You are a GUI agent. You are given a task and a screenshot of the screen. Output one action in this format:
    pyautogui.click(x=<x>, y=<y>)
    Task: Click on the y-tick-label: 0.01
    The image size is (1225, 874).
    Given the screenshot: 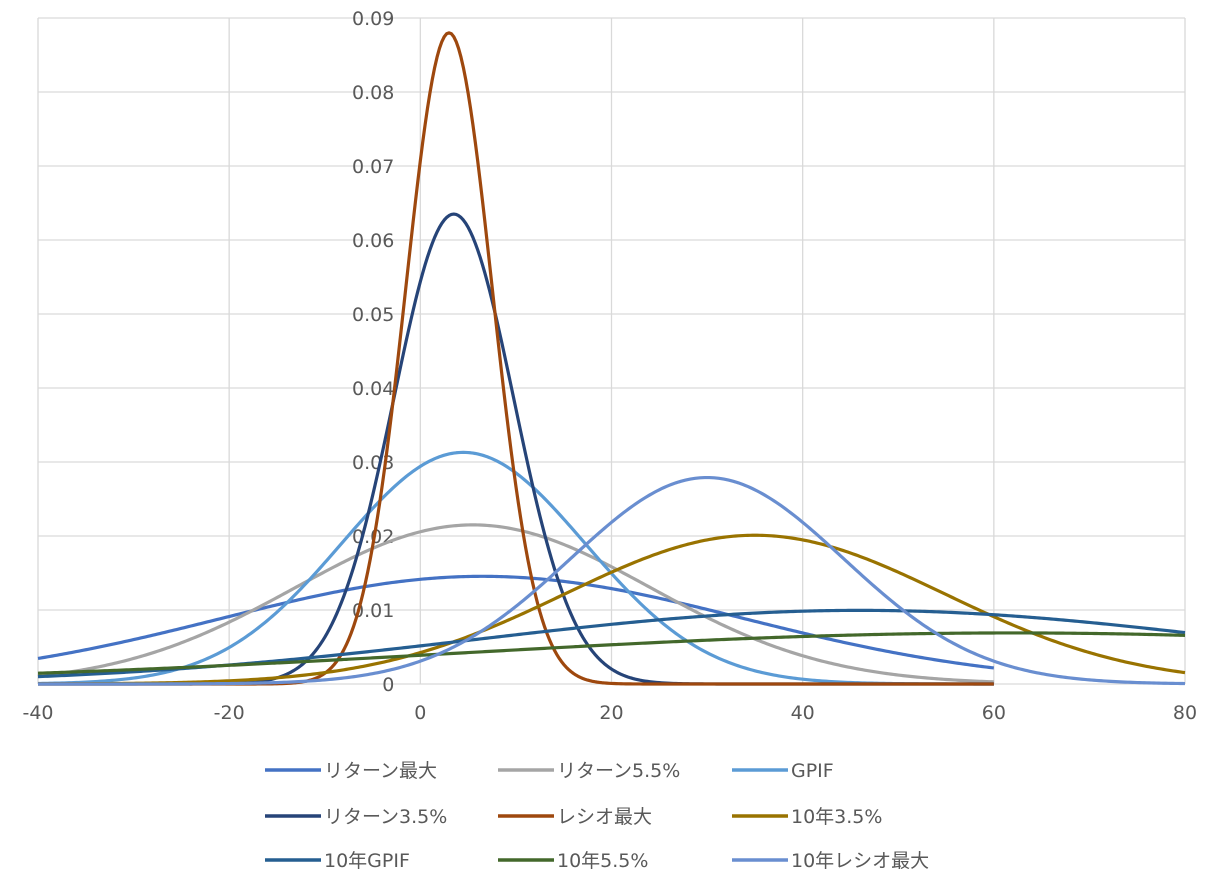 What is the action you would take?
    pyautogui.click(x=373, y=611)
    